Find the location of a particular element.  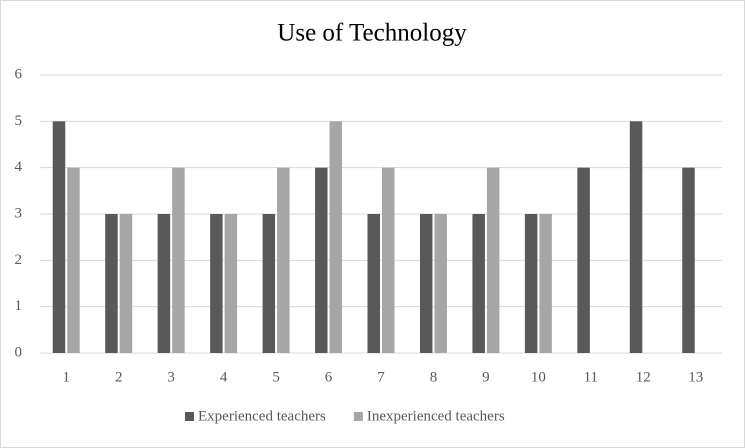

x-tick-label: 10 is located at coordinates (538, 377).